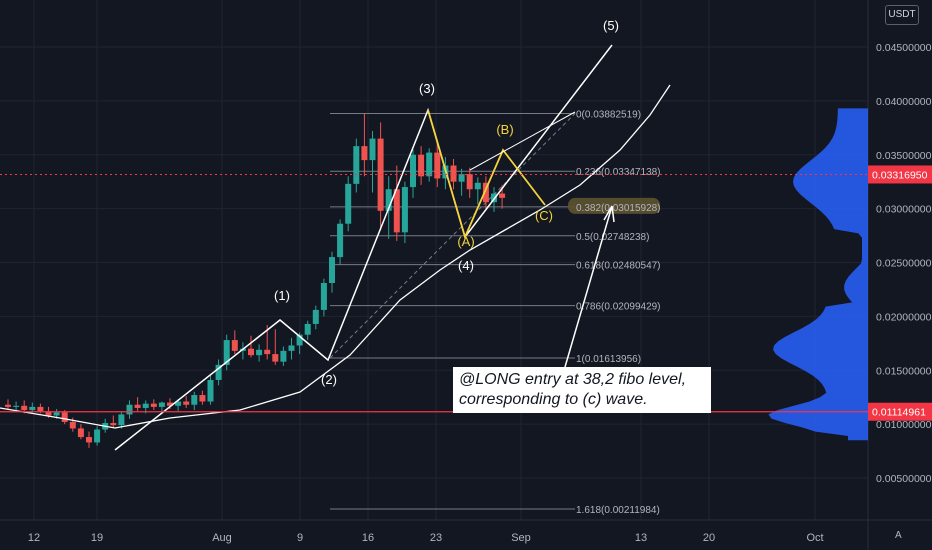 The width and height of the screenshot is (932, 550). Describe the element at coordinates (904, 48) in the screenshot. I see `price-tick-label: 0.04500000` at that location.